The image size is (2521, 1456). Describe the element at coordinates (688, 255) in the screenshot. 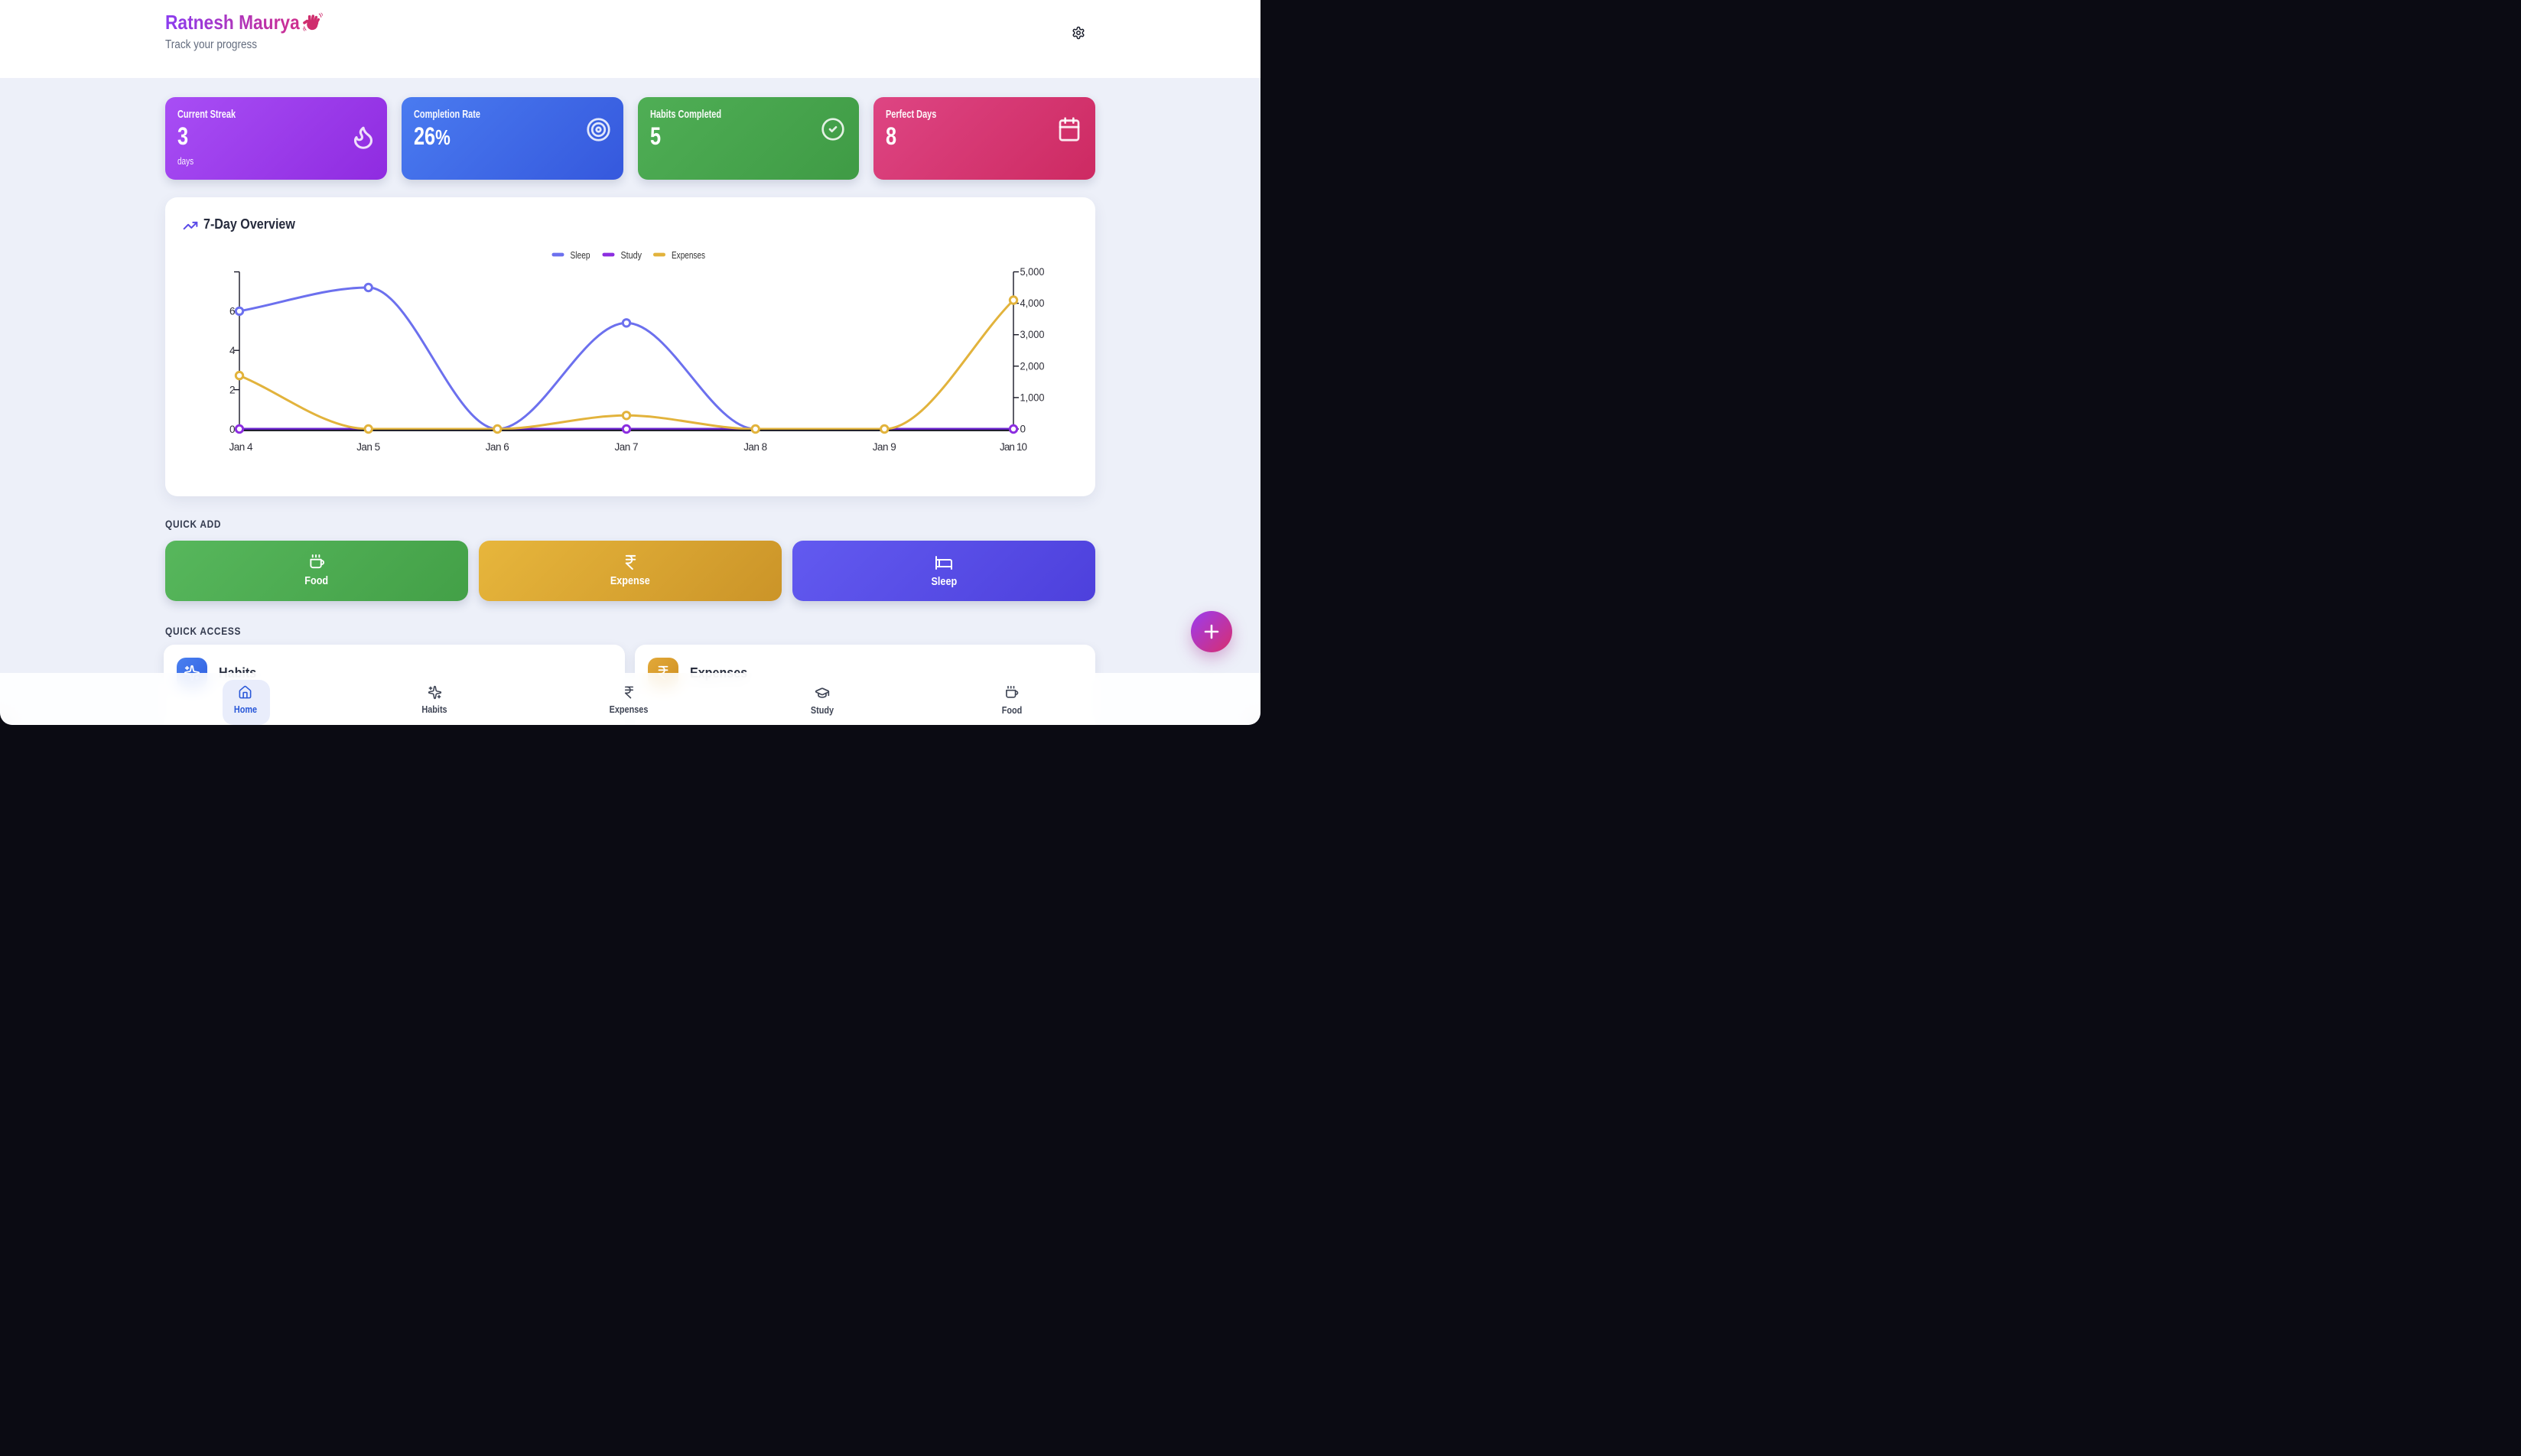

I see `svg-text: Expenses` at that location.